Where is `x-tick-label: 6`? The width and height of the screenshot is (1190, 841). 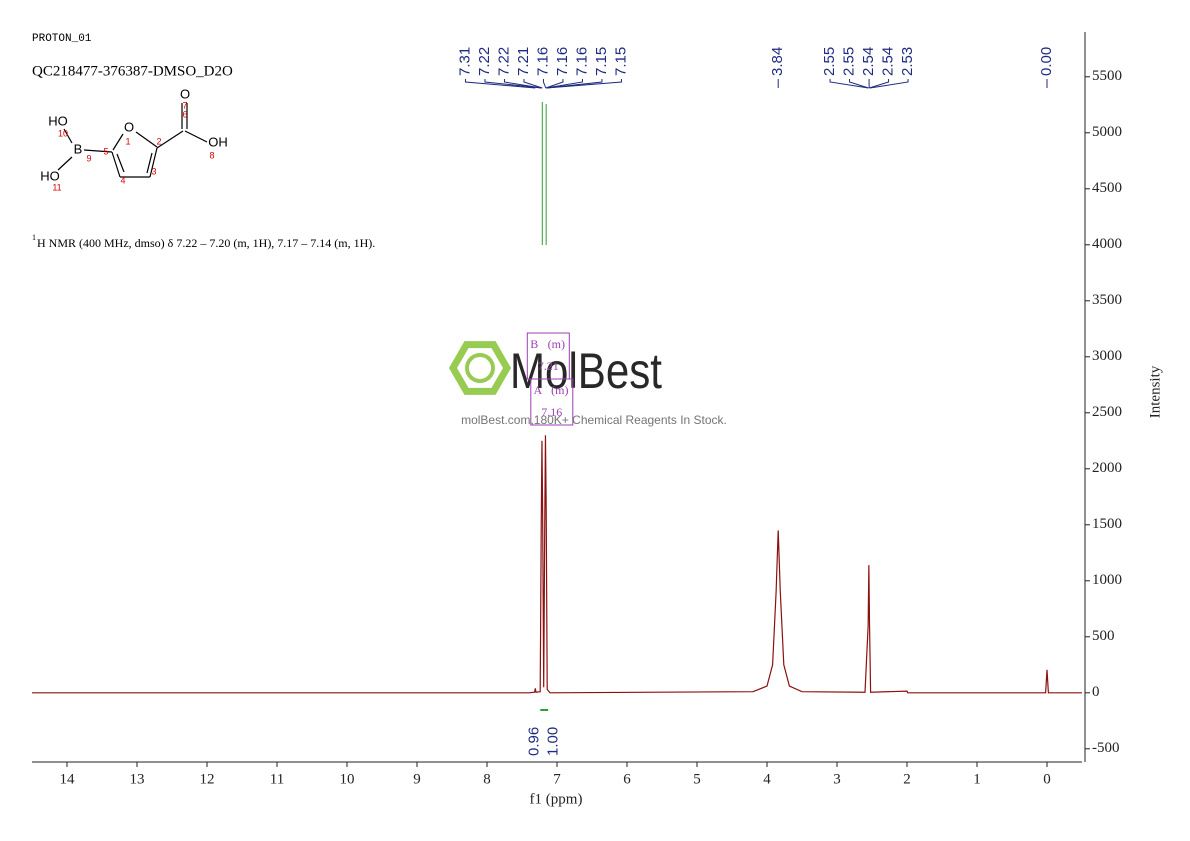
x-tick-label: 6 is located at coordinates (627, 779).